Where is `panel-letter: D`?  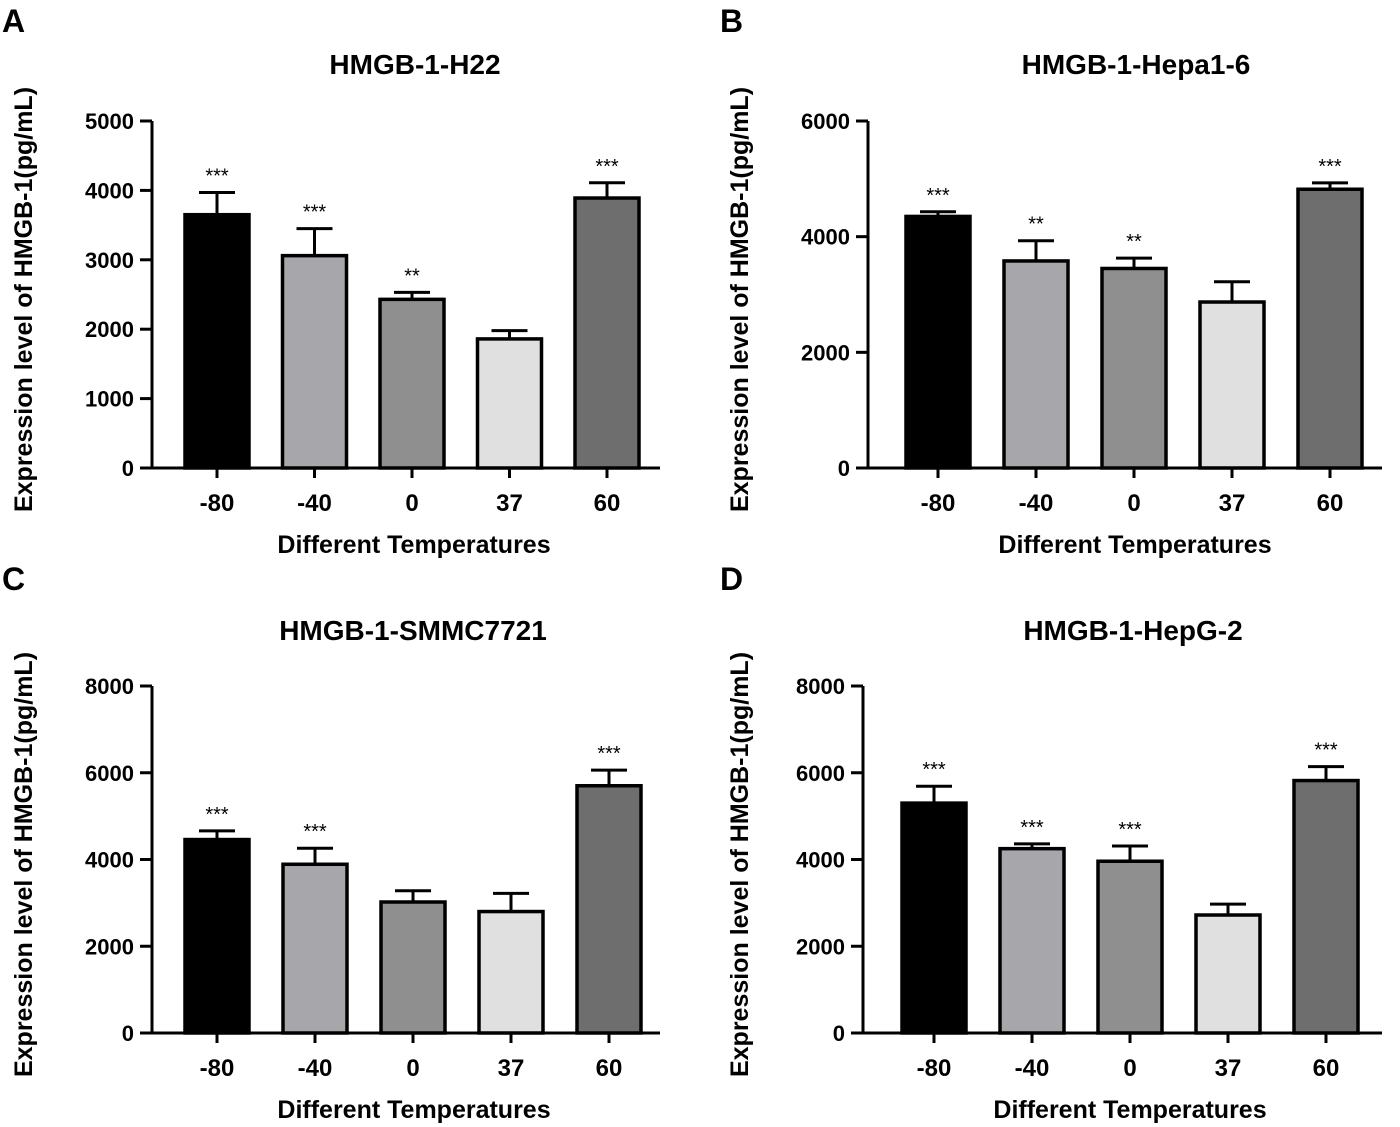 panel-letter: D is located at coordinates (731, 579).